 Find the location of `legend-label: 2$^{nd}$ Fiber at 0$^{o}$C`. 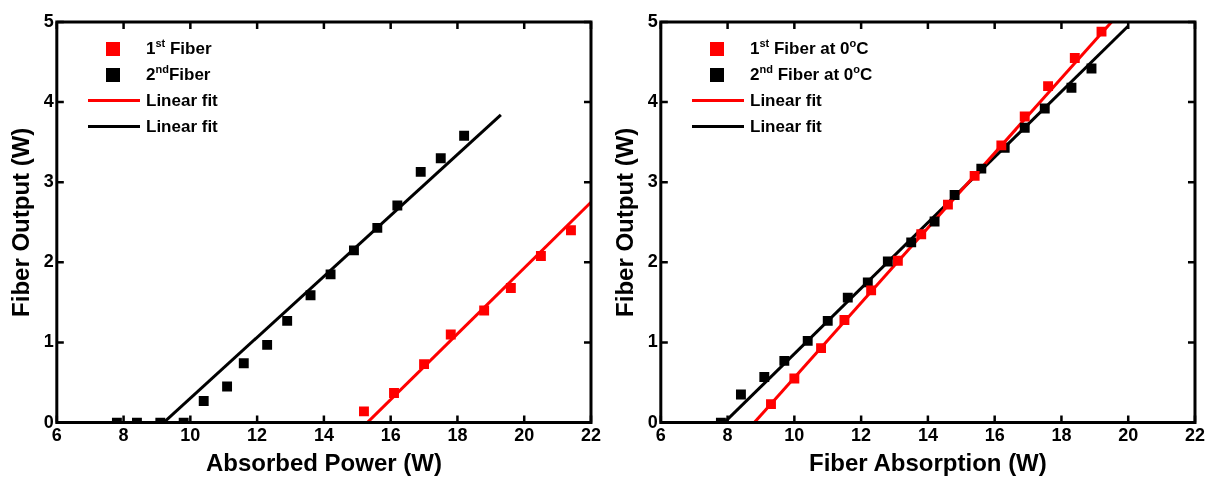

legend-label: 2$^{nd}$ Fiber at 0$^{o}$C is located at coordinates (811, 74).